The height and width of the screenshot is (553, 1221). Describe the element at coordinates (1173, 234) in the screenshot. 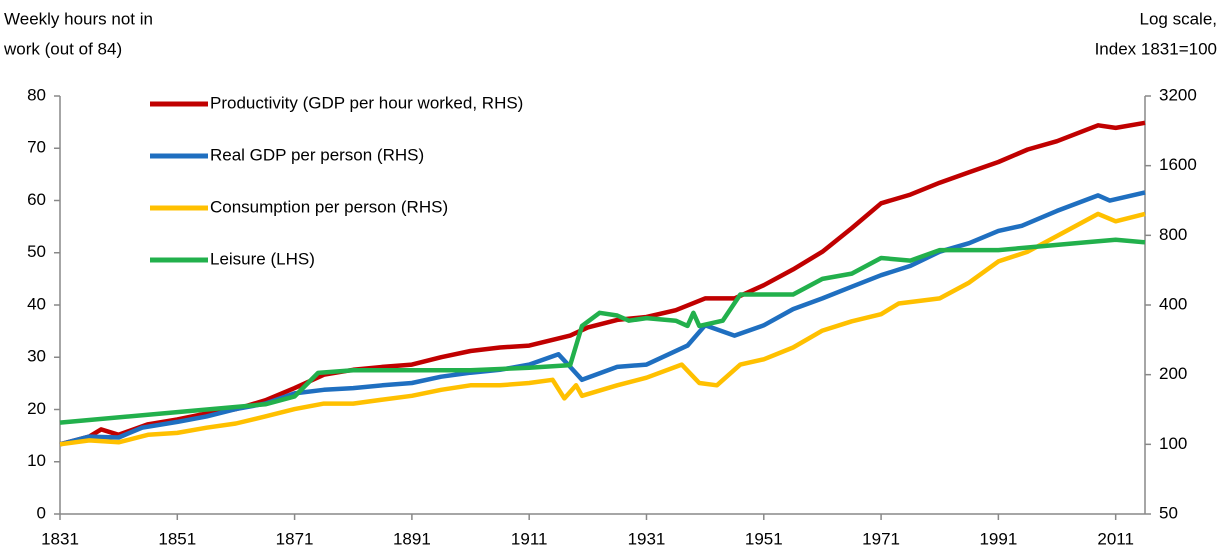

I see `y2-tick-label: 800` at that location.